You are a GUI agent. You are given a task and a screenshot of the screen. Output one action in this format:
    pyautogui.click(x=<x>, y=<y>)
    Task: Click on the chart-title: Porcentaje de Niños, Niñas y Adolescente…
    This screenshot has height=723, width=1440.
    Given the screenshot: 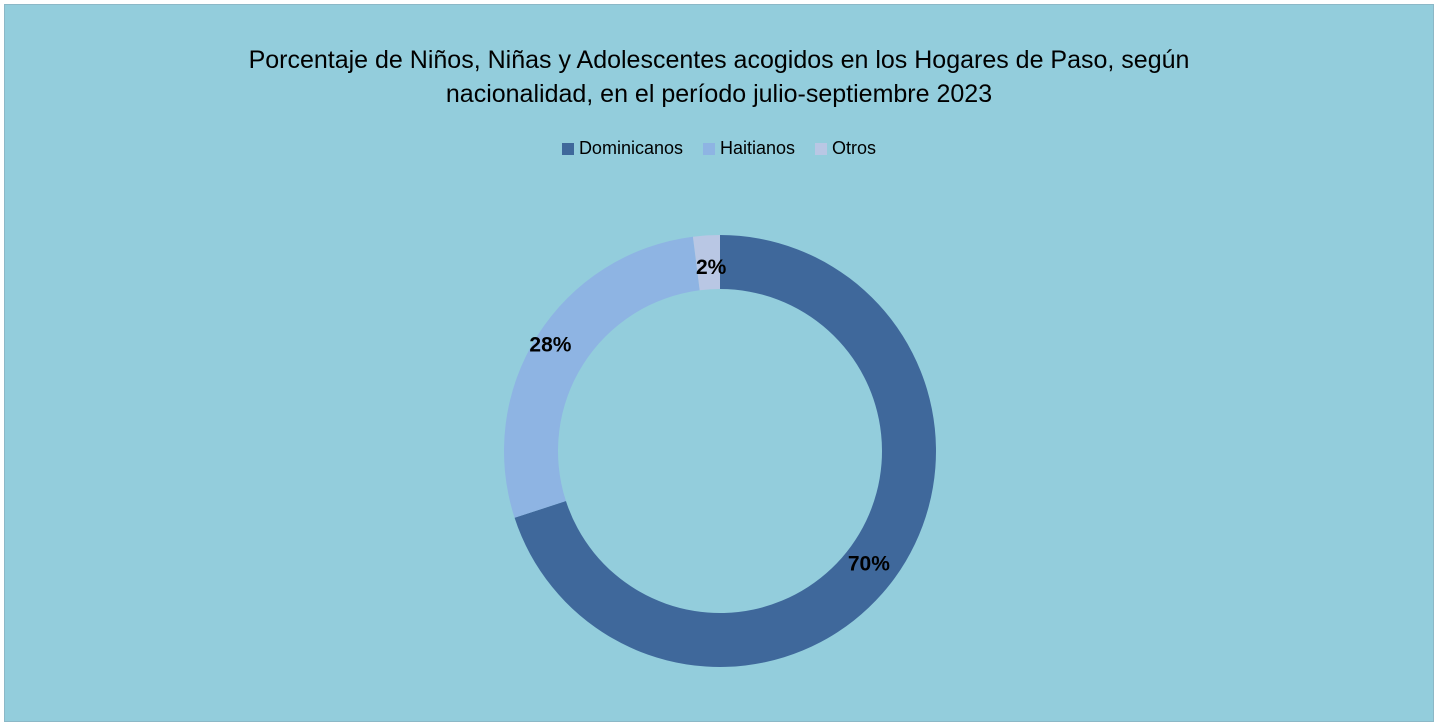 What is the action you would take?
    pyautogui.click(x=719, y=77)
    